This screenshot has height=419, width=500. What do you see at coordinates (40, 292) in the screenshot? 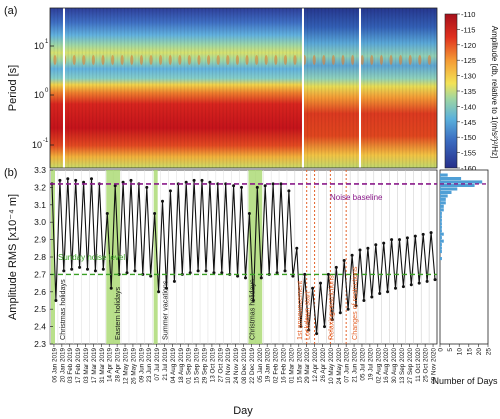
I see `y-tick-label: 2.6` at bounding box center [40, 292].